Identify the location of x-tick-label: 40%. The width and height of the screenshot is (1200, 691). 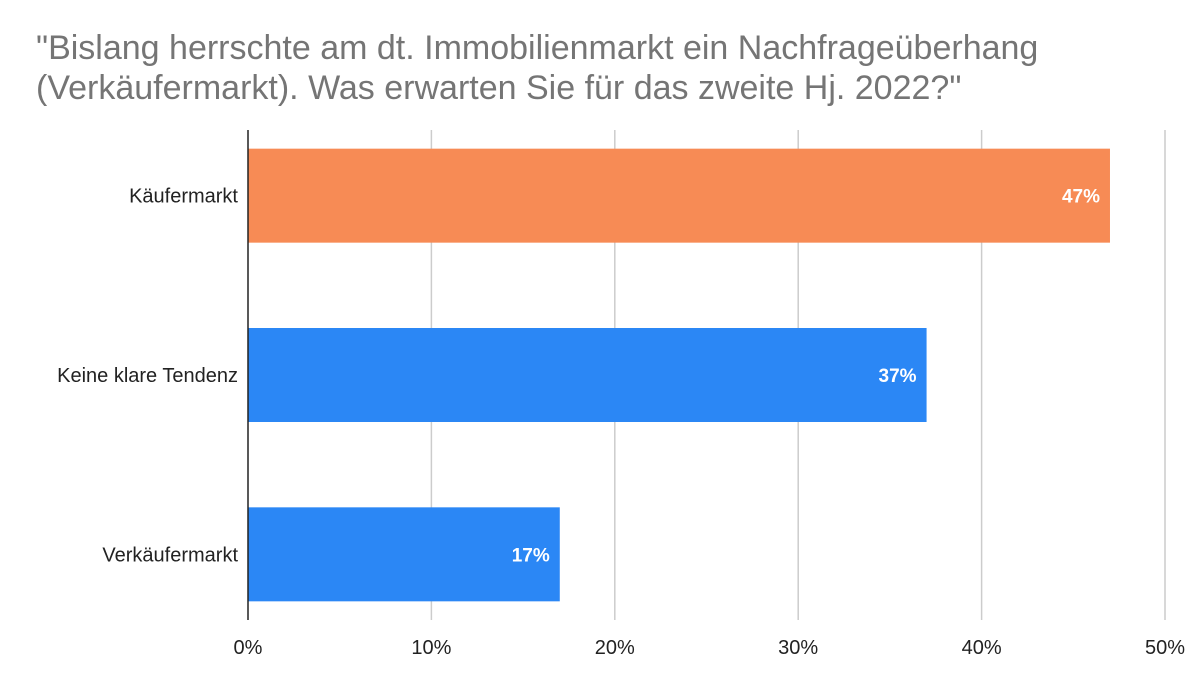
(982, 648).